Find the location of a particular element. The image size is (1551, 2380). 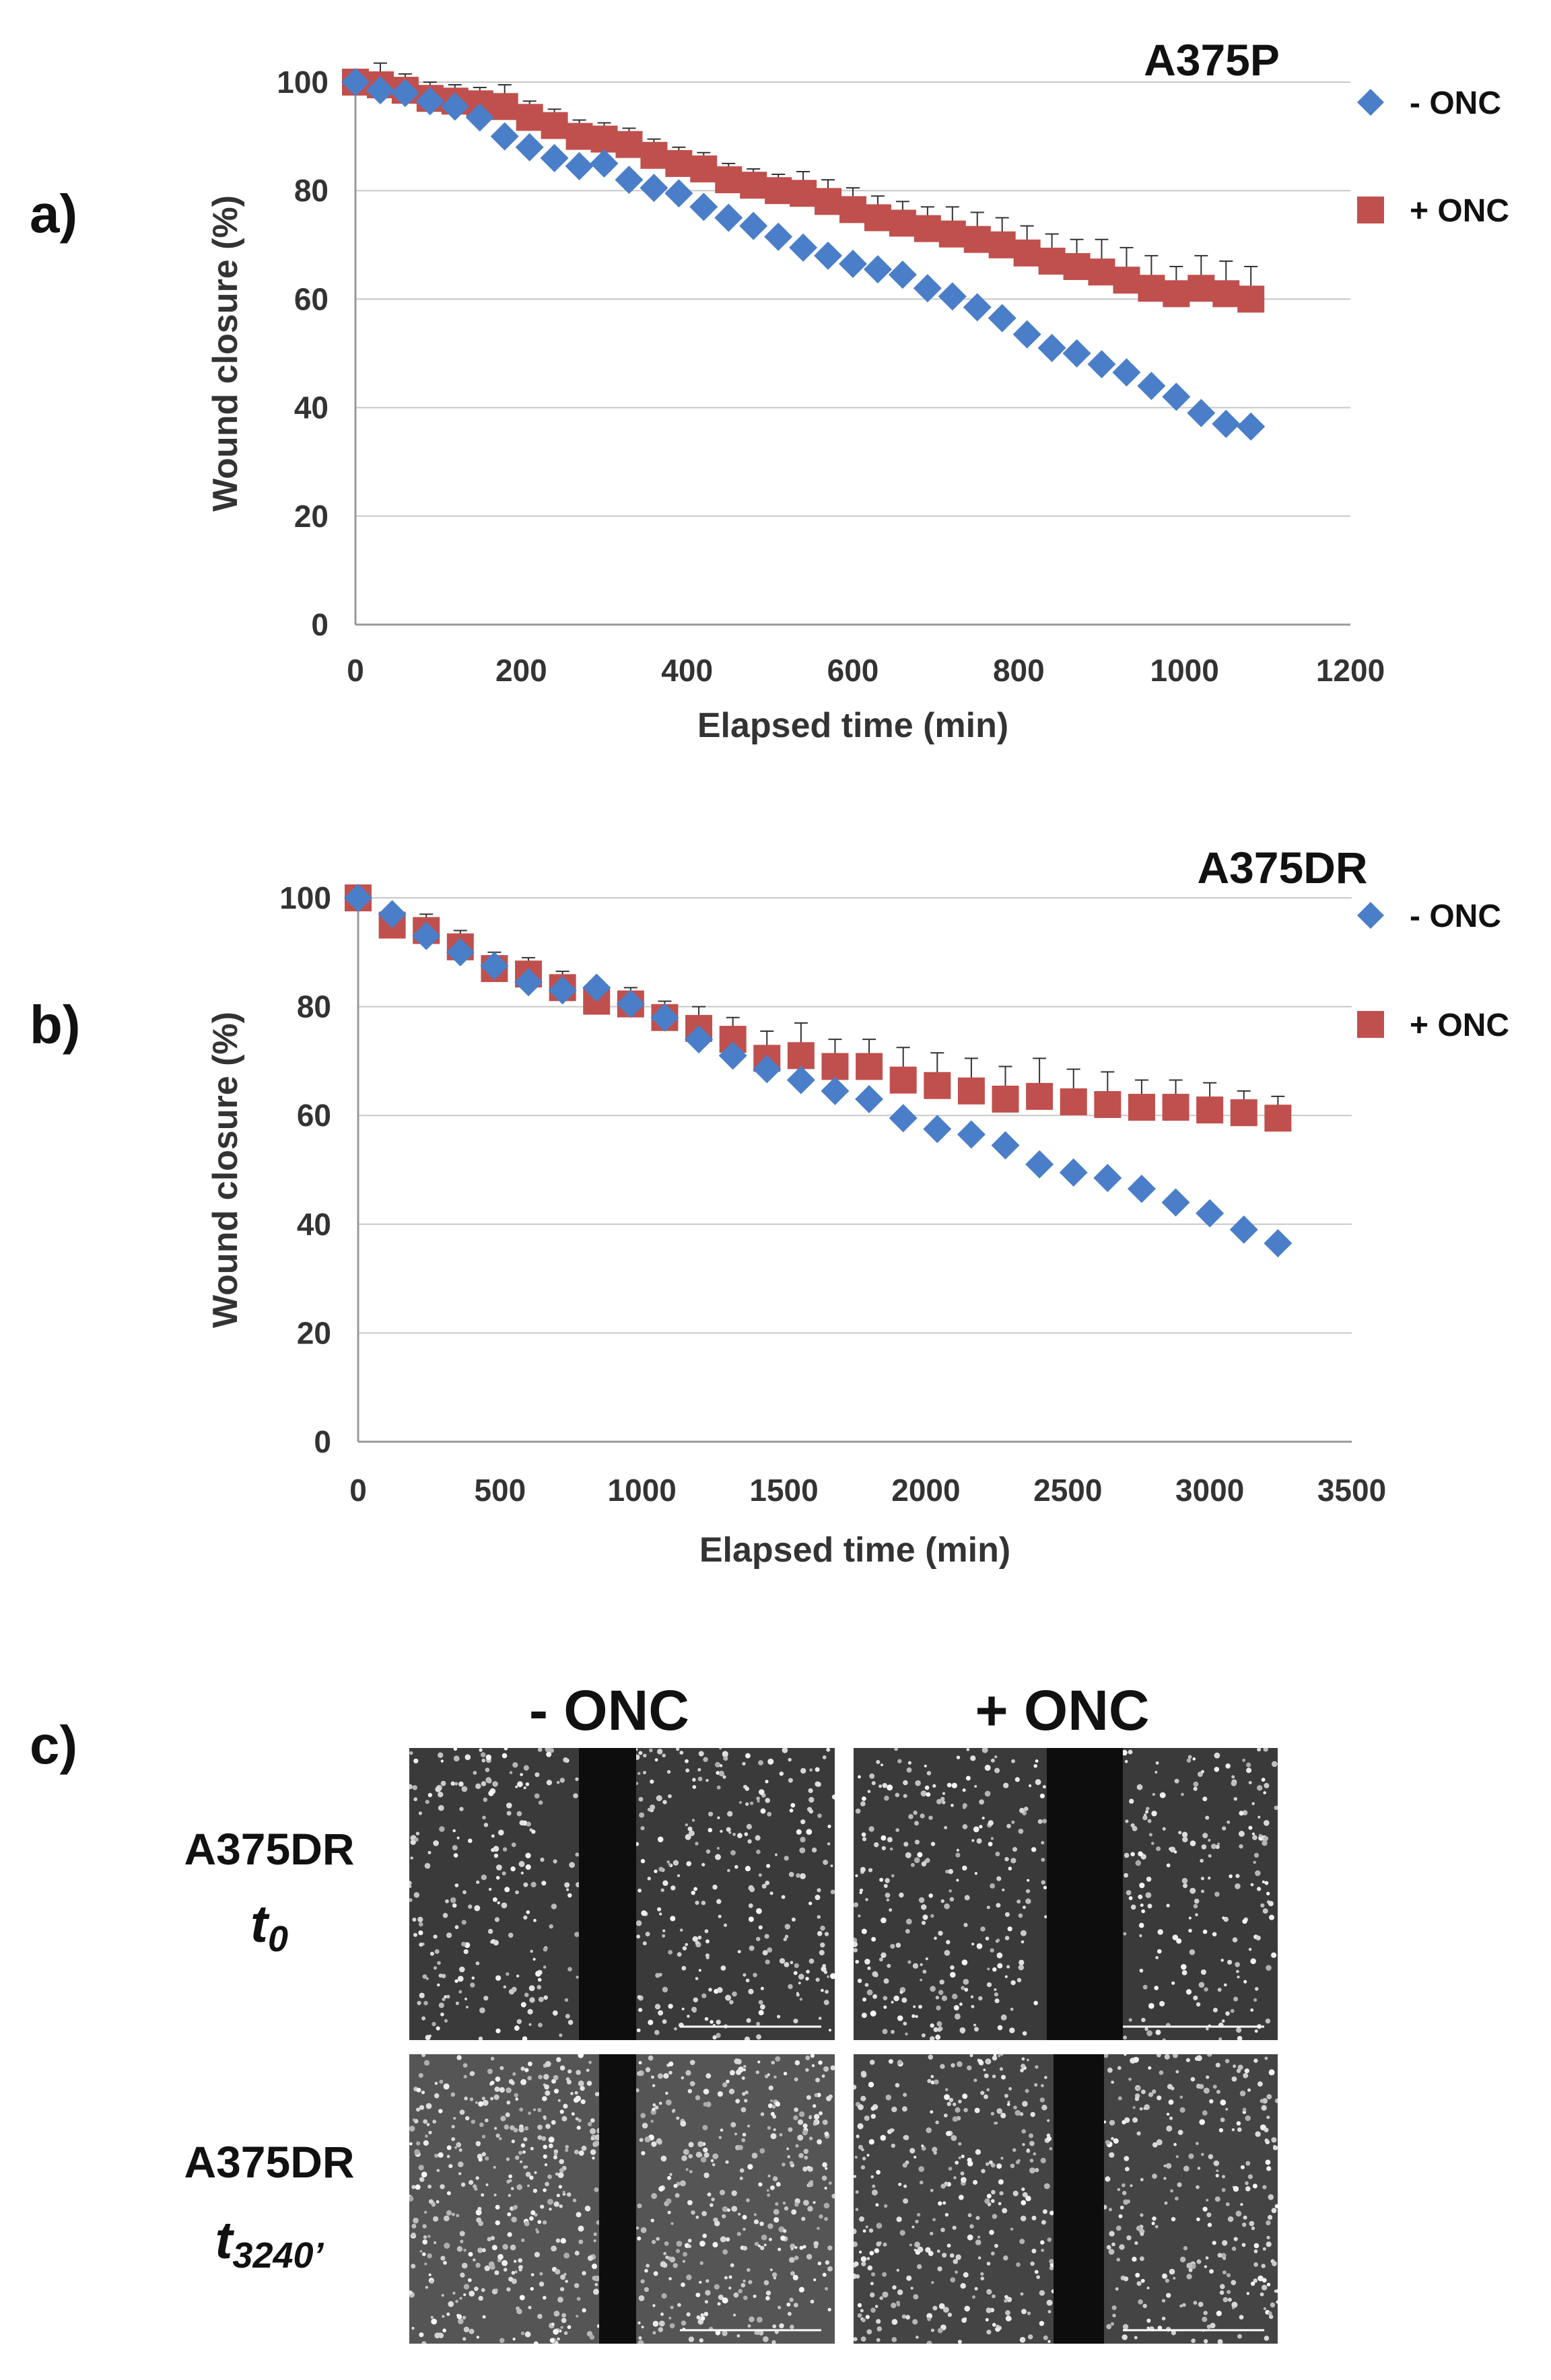

chart-title: A375P is located at coordinates (1212, 60).